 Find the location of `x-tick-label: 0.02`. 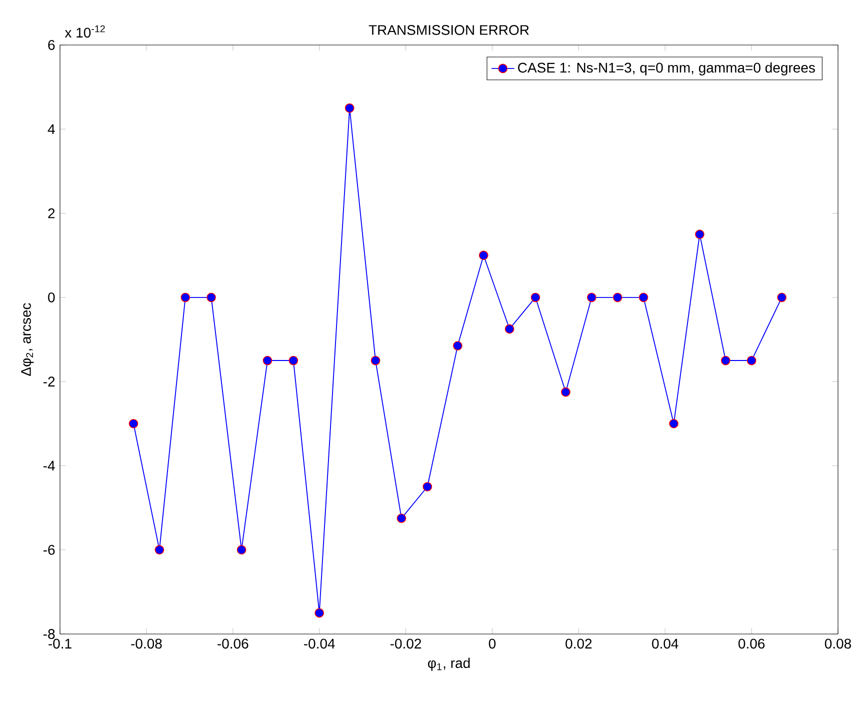

x-tick-label: 0.02 is located at coordinates (579, 643).